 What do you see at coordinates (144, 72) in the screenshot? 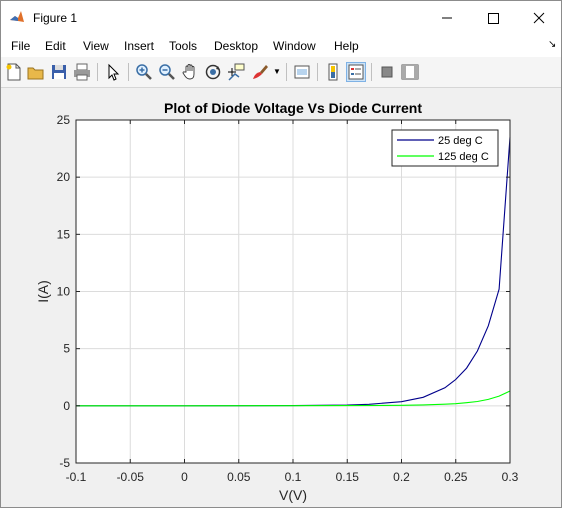
I see `zoom-in-icon` at bounding box center [144, 72].